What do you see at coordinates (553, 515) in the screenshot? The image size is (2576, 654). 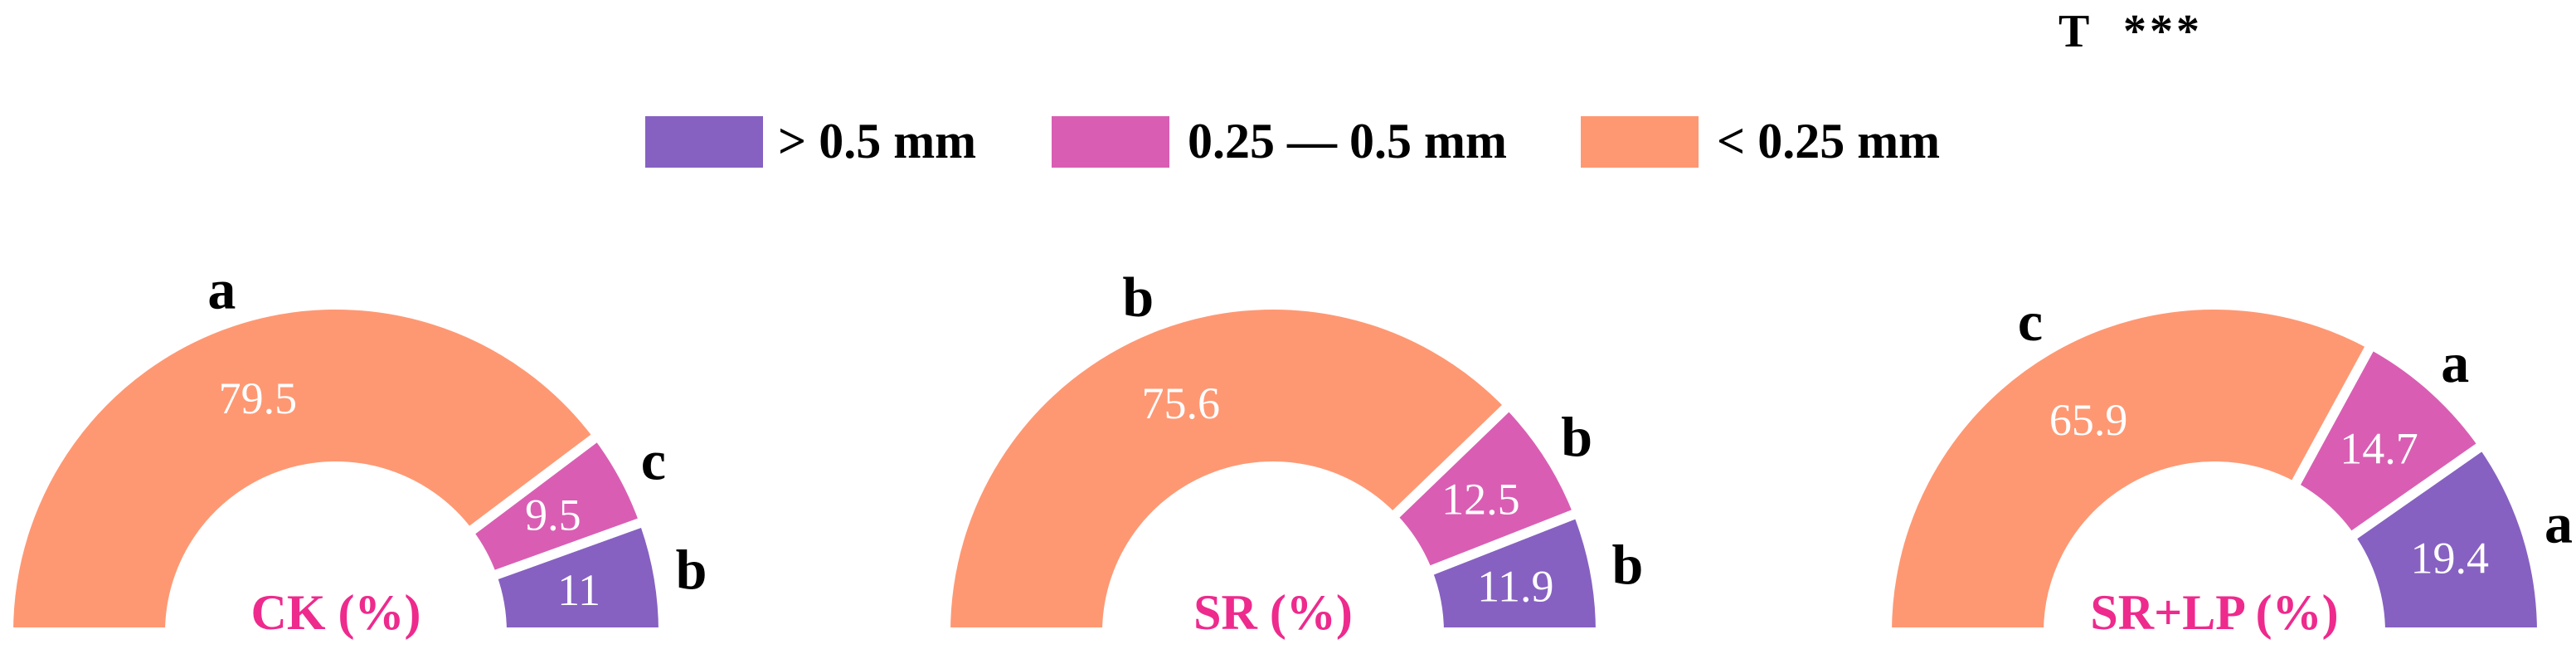 I see `value-label-medium: 9.5` at bounding box center [553, 515].